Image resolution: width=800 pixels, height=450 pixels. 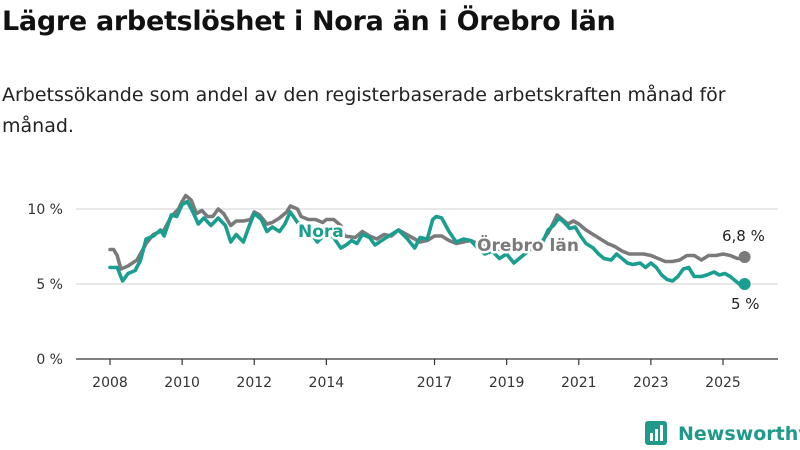 I want to click on y-tick-label: 10 %, so click(x=45, y=210).